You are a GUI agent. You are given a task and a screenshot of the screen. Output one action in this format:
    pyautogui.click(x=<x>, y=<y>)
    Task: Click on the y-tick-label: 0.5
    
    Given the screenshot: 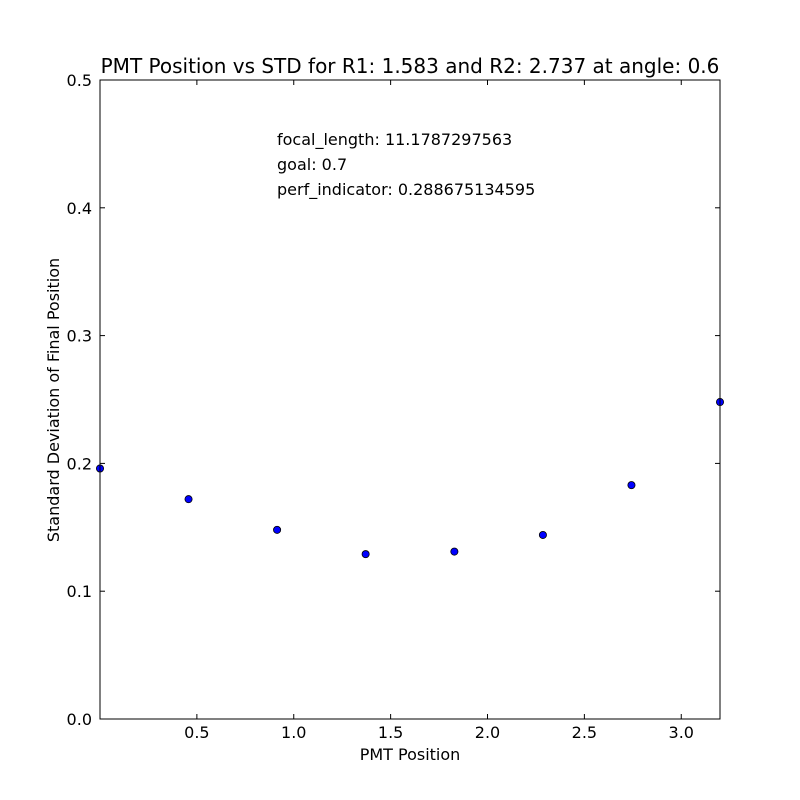 What is the action you would take?
    pyautogui.click(x=79, y=80)
    